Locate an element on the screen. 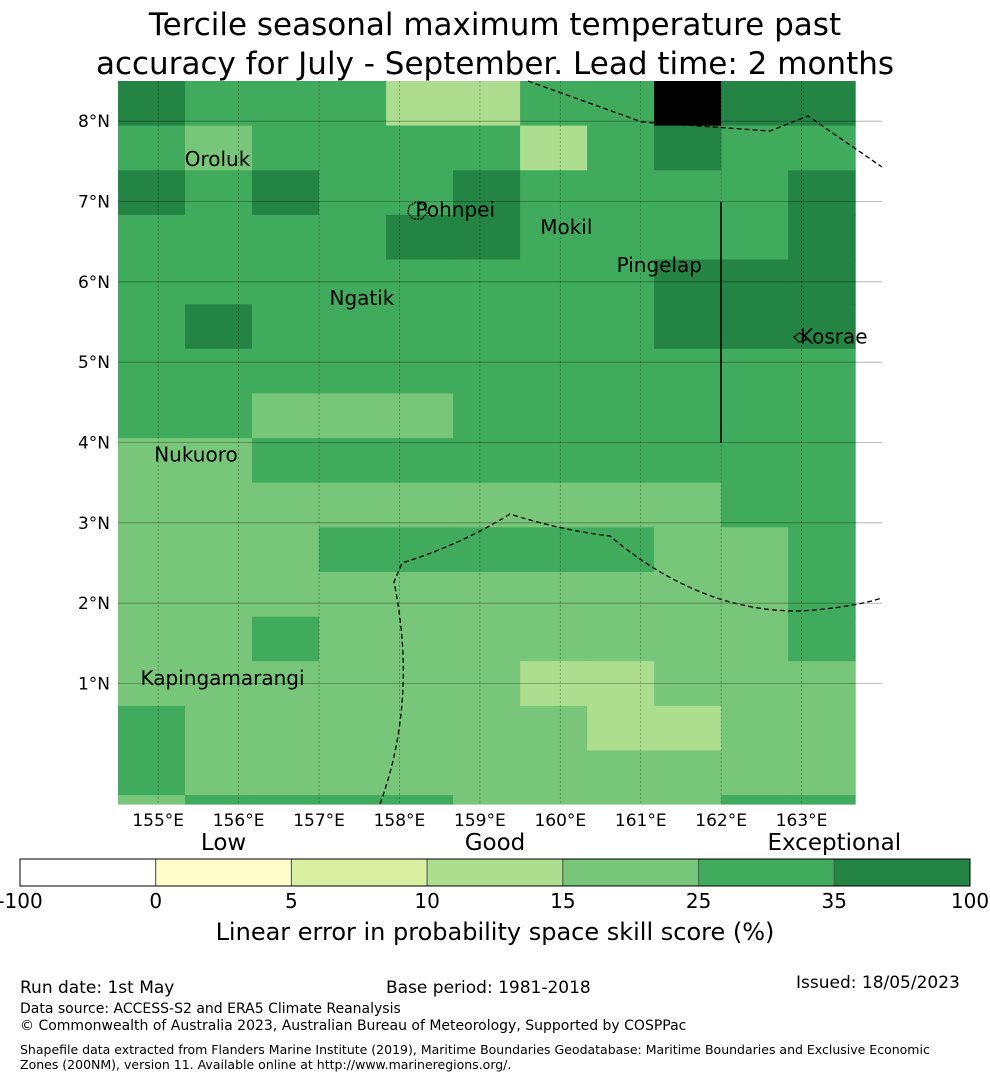 The image size is (990, 1080). lon-tick-label: 158°E is located at coordinates (400, 821).